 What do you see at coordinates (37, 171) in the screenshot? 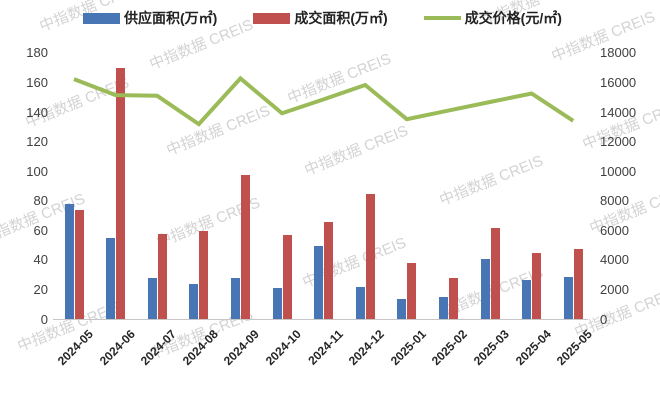
I see `left-axis-tick: 100` at bounding box center [37, 171].